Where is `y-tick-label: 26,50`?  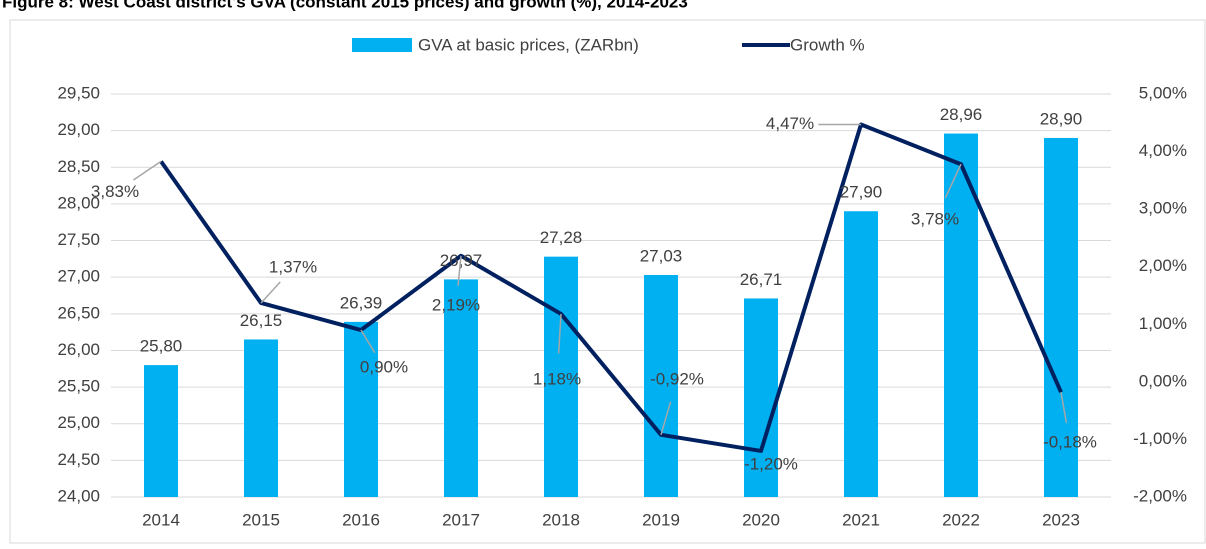 y-tick-label: 26,50 is located at coordinates (78, 312).